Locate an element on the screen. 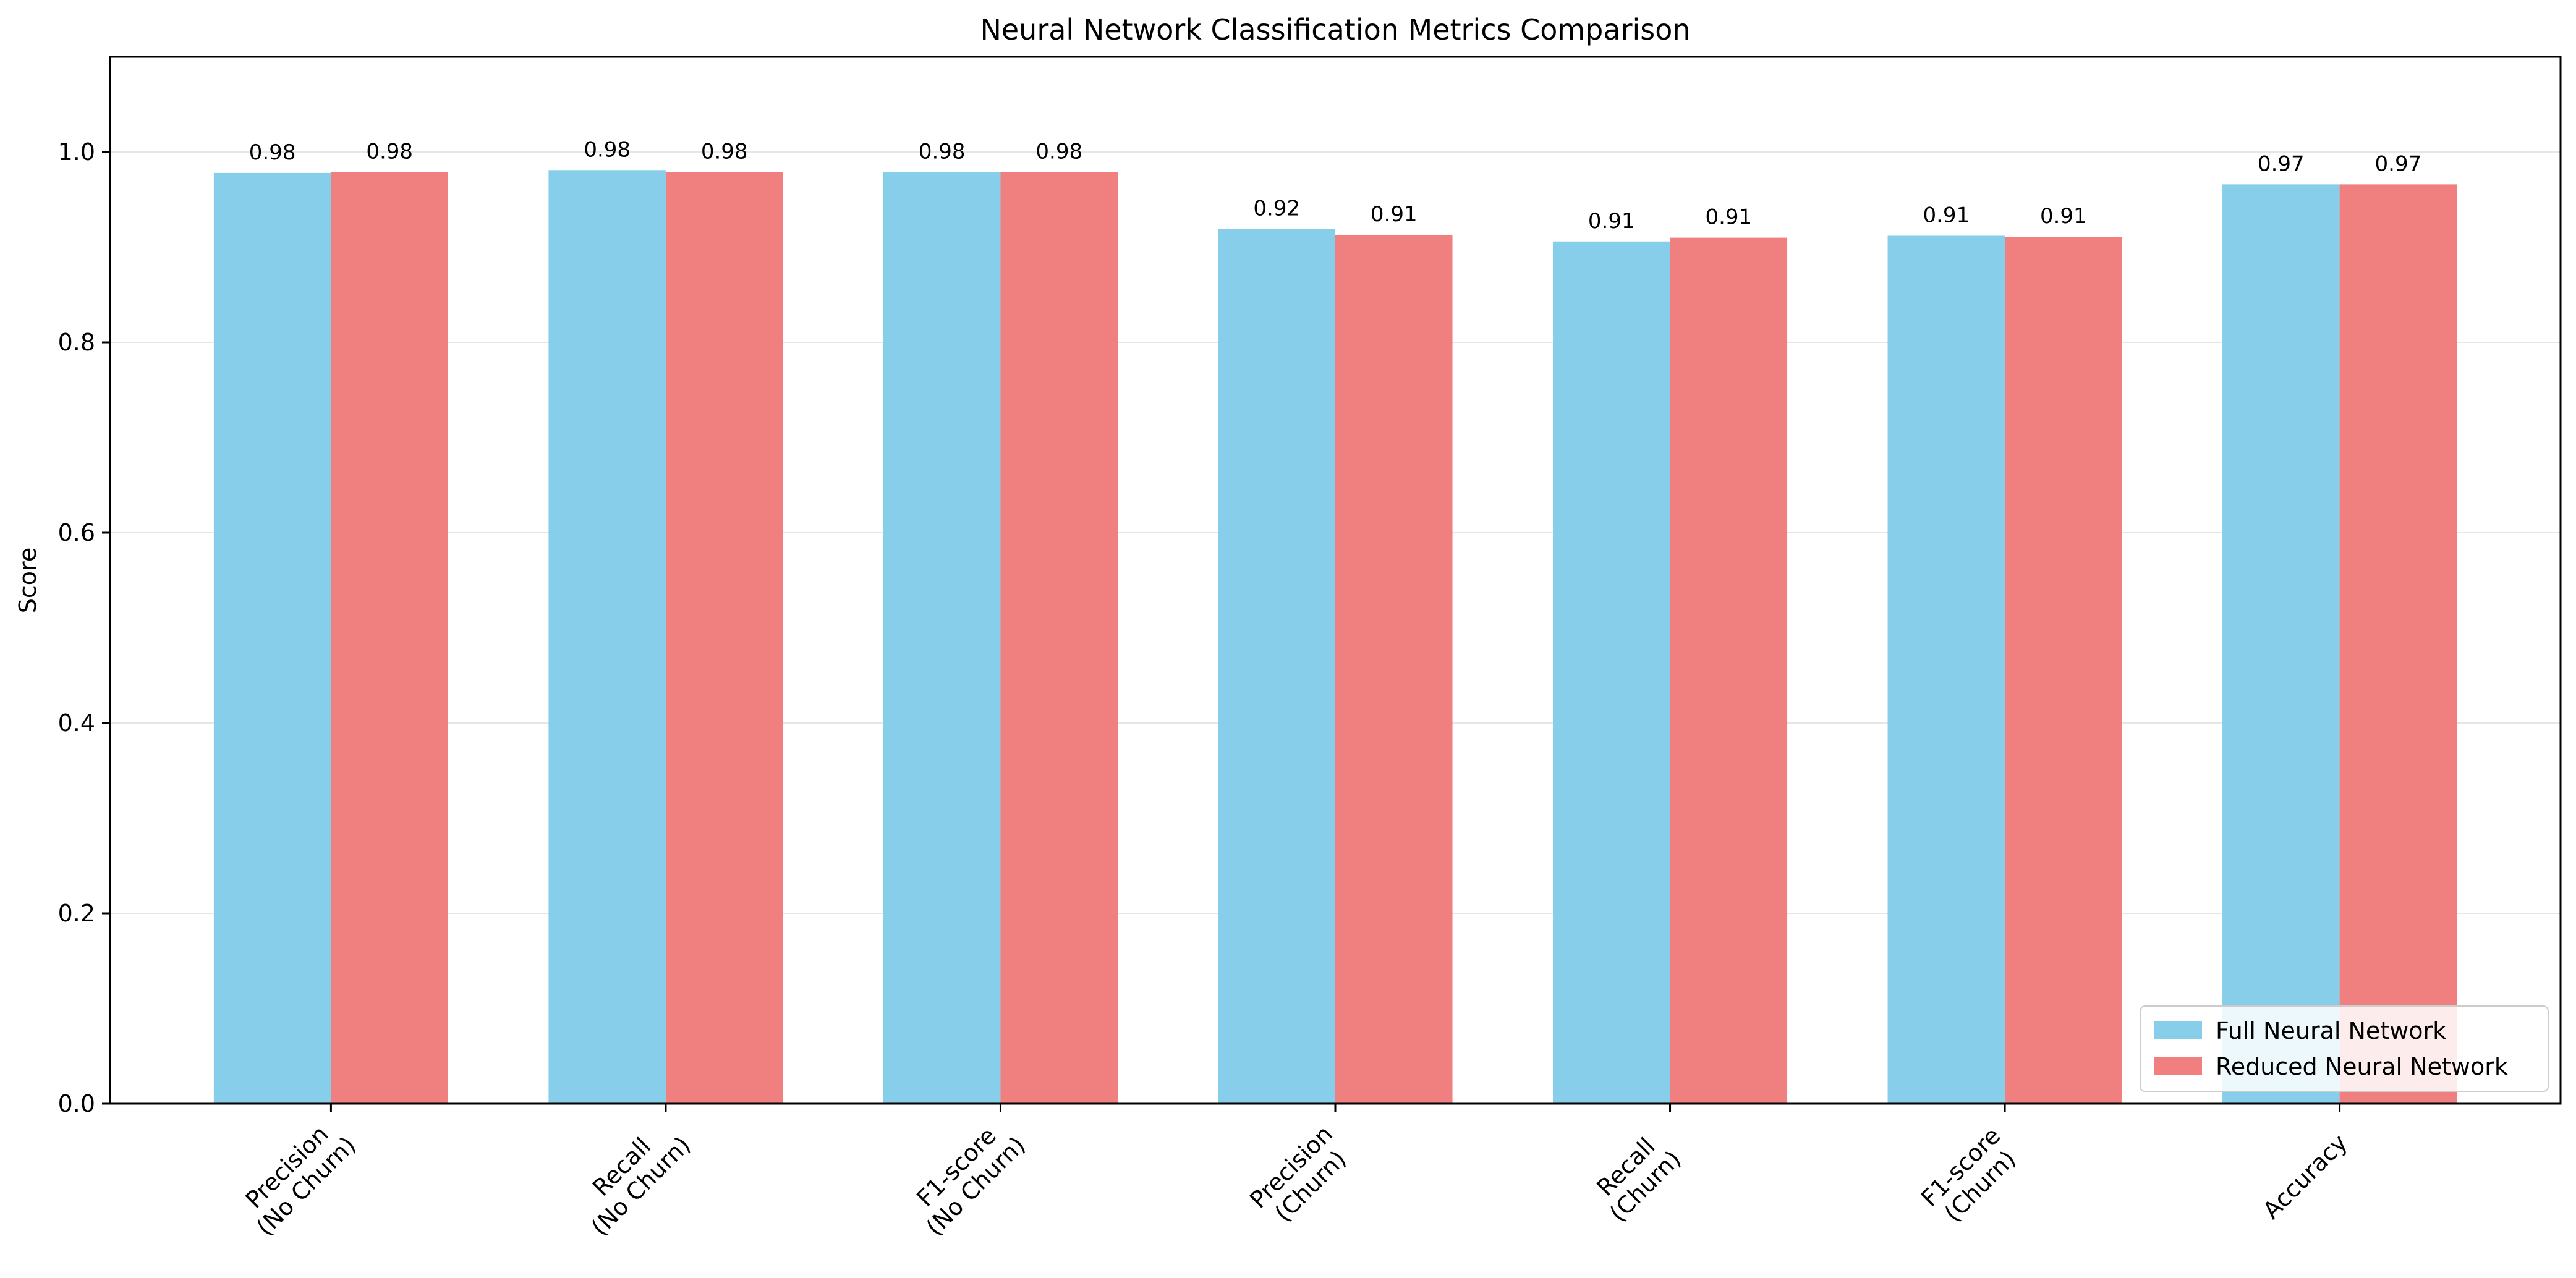 Image resolution: width=2576 pixels, height=1278 pixels. svg-text: Recall(Churn) is located at coordinates (1635, 1176).